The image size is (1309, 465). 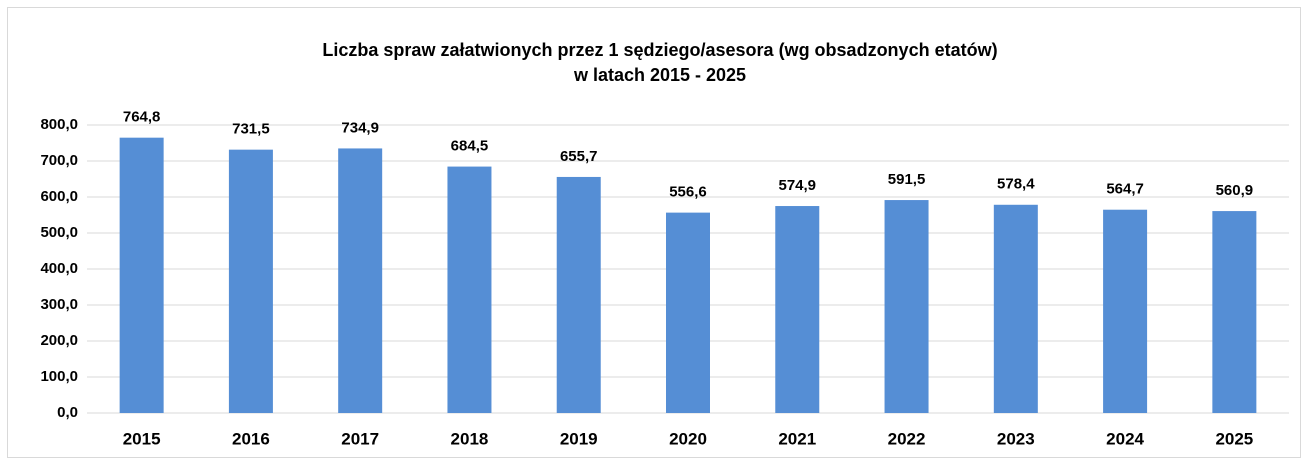 What do you see at coordinates (59, 376) in the screenshot?
I see `y-tick-label: 100,0` at bounding box center [59, 376].